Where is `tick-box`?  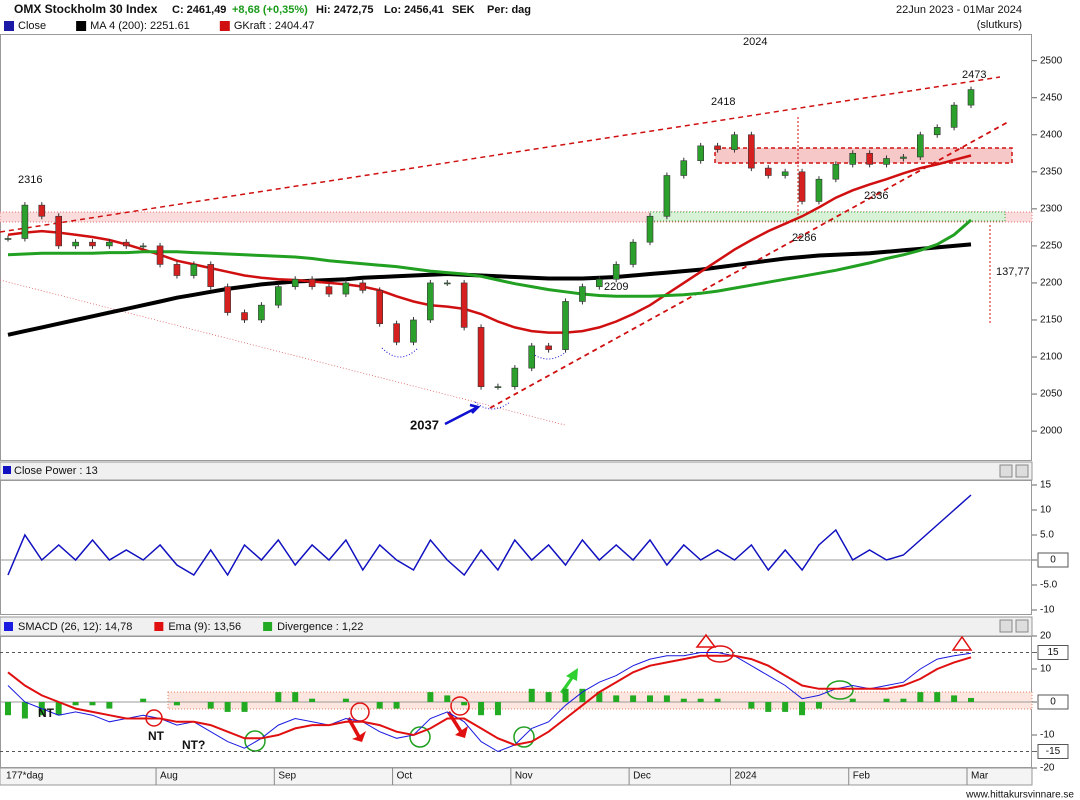 tick-box is located at coordinates (1053, 702).